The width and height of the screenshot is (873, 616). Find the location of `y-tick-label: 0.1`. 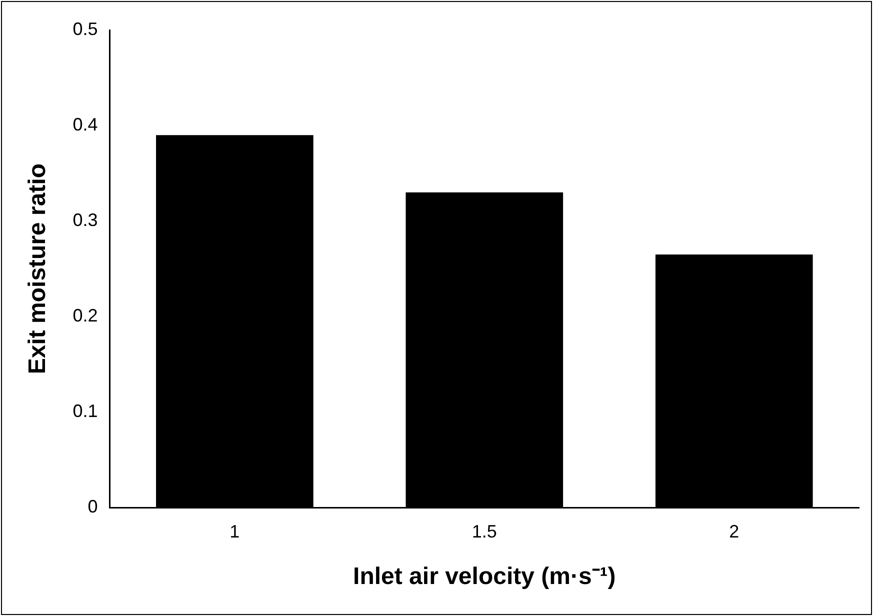

y-tick-label: 0.1 is located at coordinates (85, 411).